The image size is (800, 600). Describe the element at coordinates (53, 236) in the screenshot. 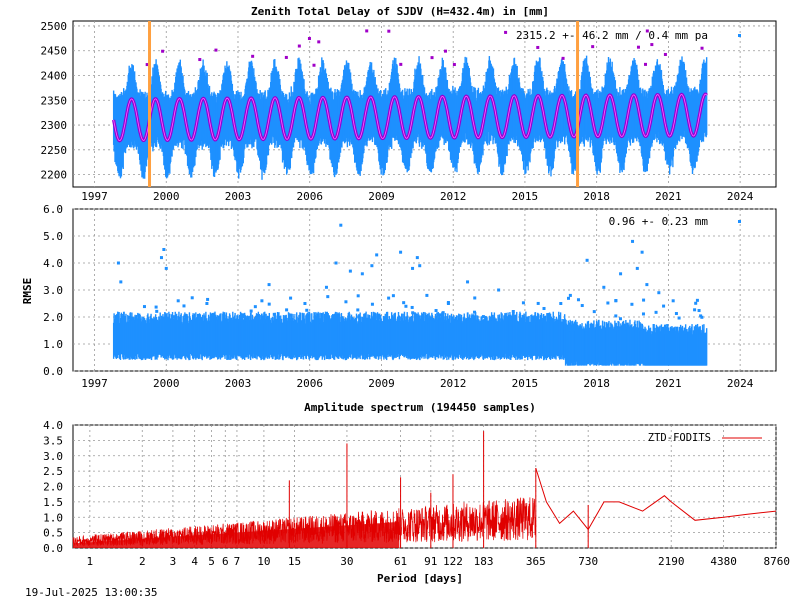

I see `rmse-ytick-label: 5.0` at that location.